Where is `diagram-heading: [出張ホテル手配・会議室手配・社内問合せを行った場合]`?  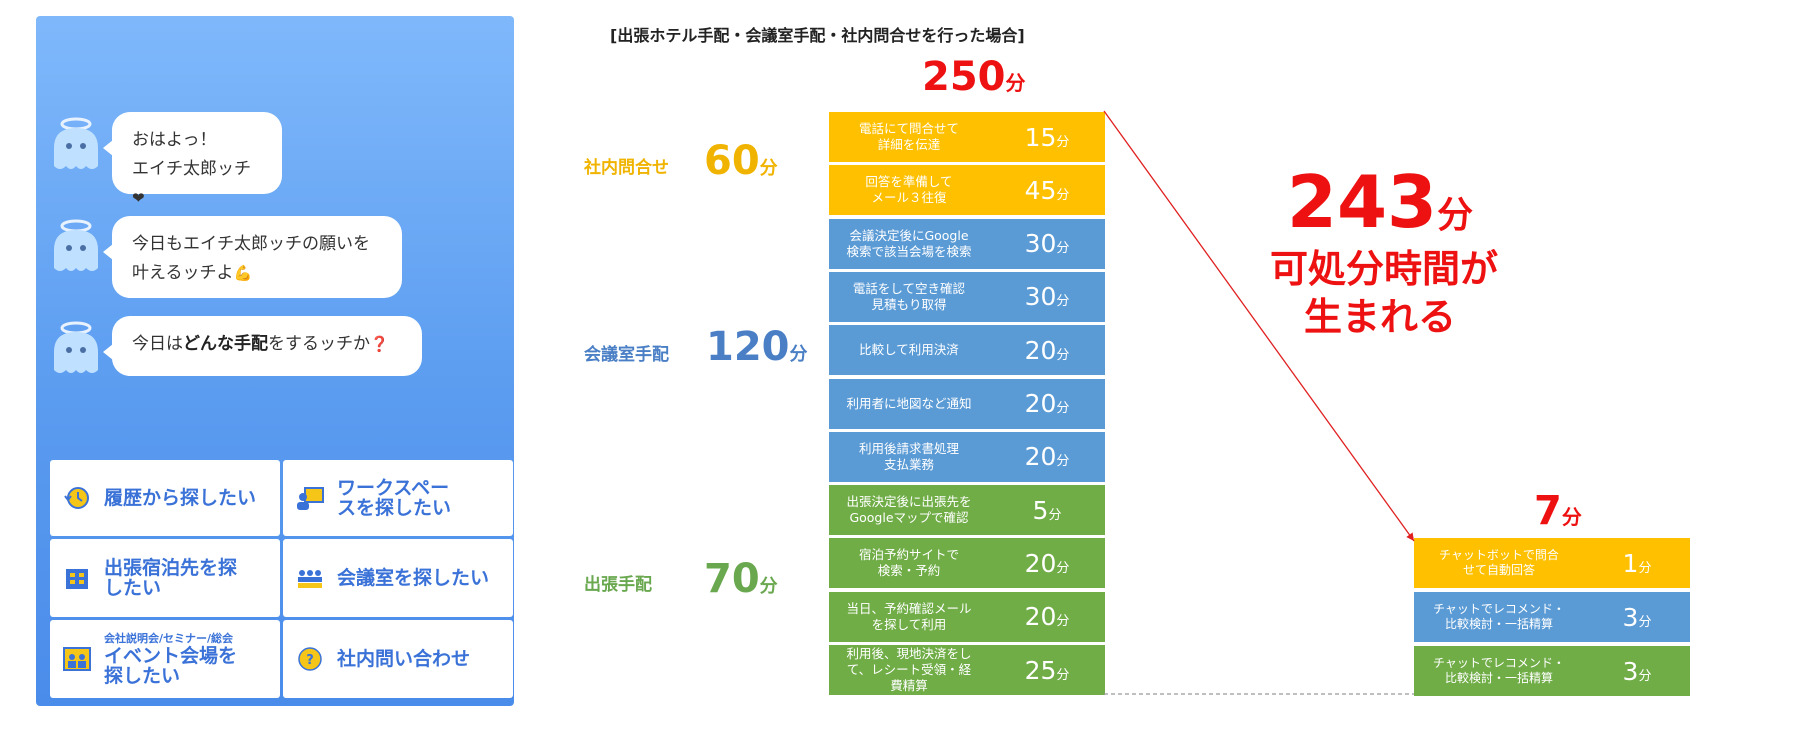
diagram-heading: [出張ホテル手配・会議室手配・社内問合せを行った場合] is located at coordinates (817, 35).